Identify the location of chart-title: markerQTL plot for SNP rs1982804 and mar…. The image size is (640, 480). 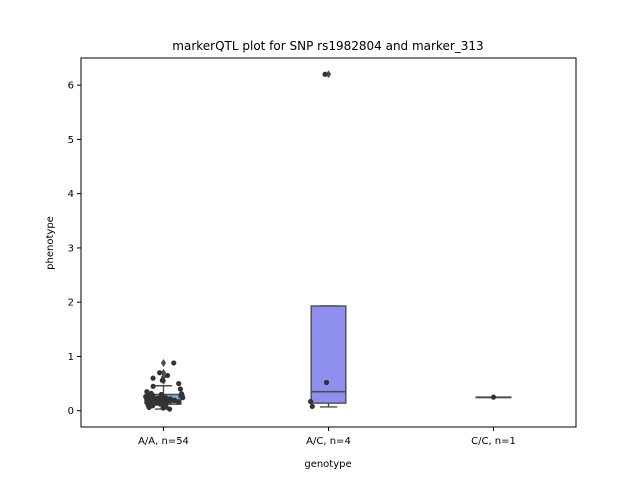
(327, 46).